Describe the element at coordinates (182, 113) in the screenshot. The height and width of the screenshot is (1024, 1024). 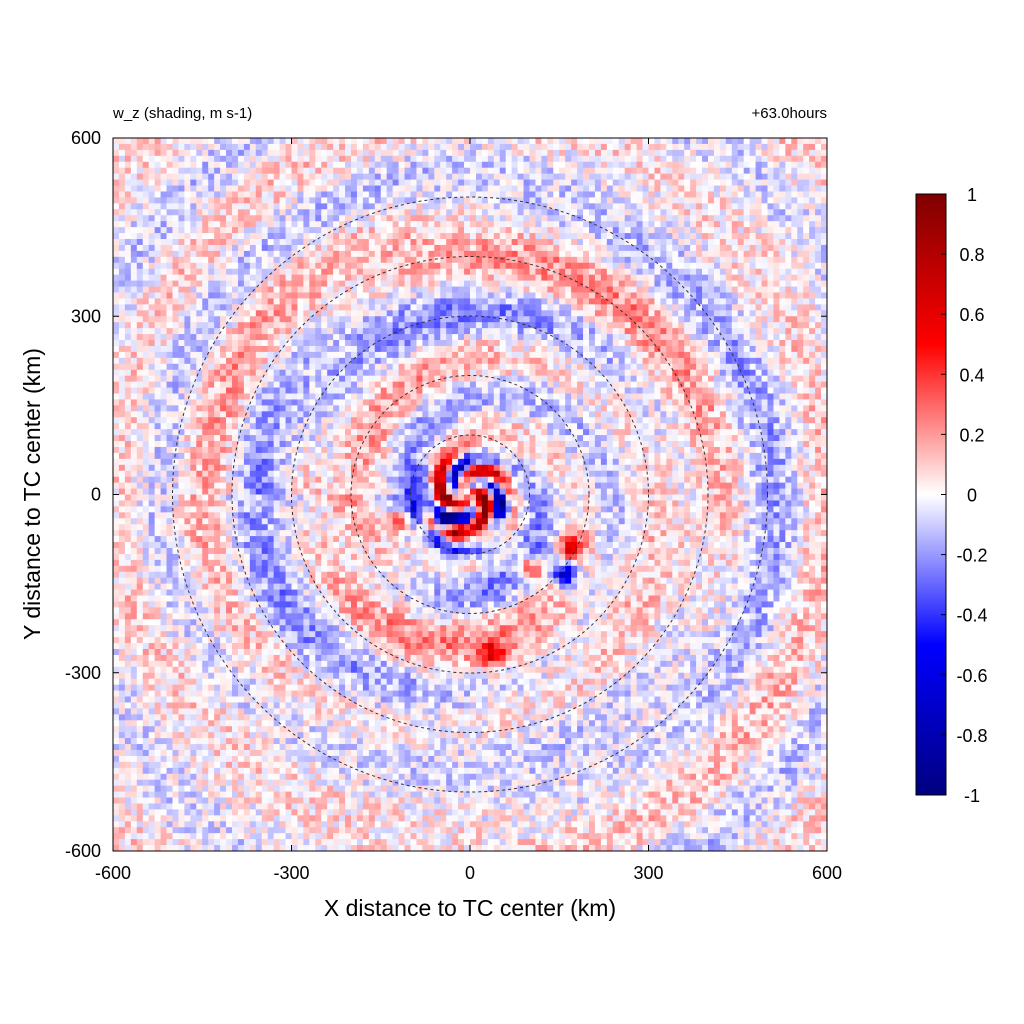
I see `chart-title-left: w_z (shading, m s-1)` at that location.